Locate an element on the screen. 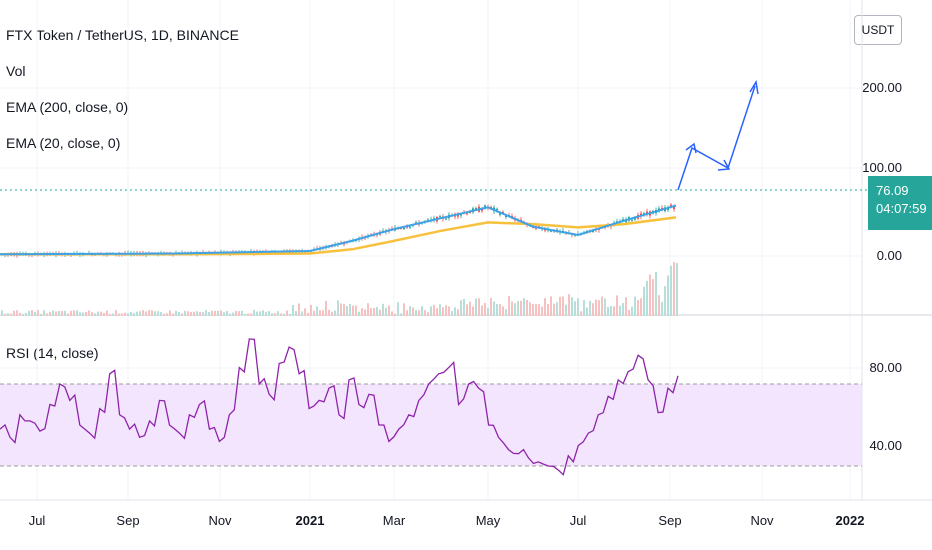 Image resolution: width=932 pixels, height=550 pixels. indicator-vol: Vol is located at coordinates (16, 71).